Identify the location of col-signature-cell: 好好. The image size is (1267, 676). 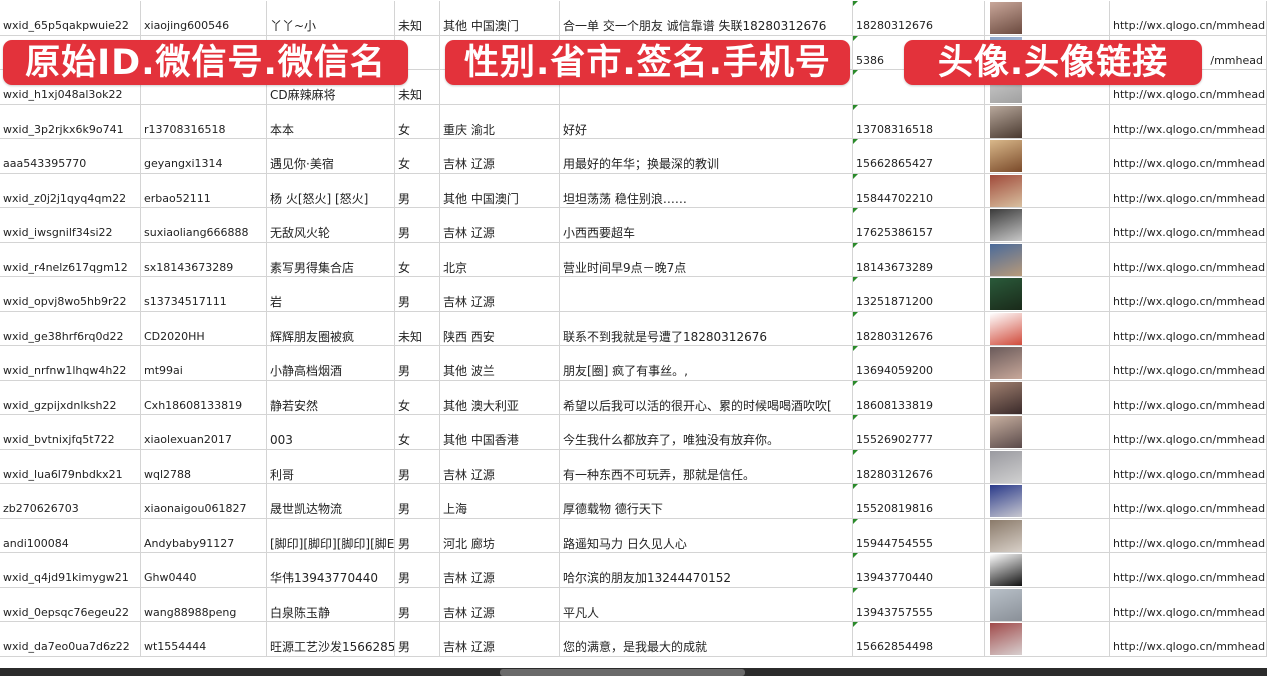
(706, 121).